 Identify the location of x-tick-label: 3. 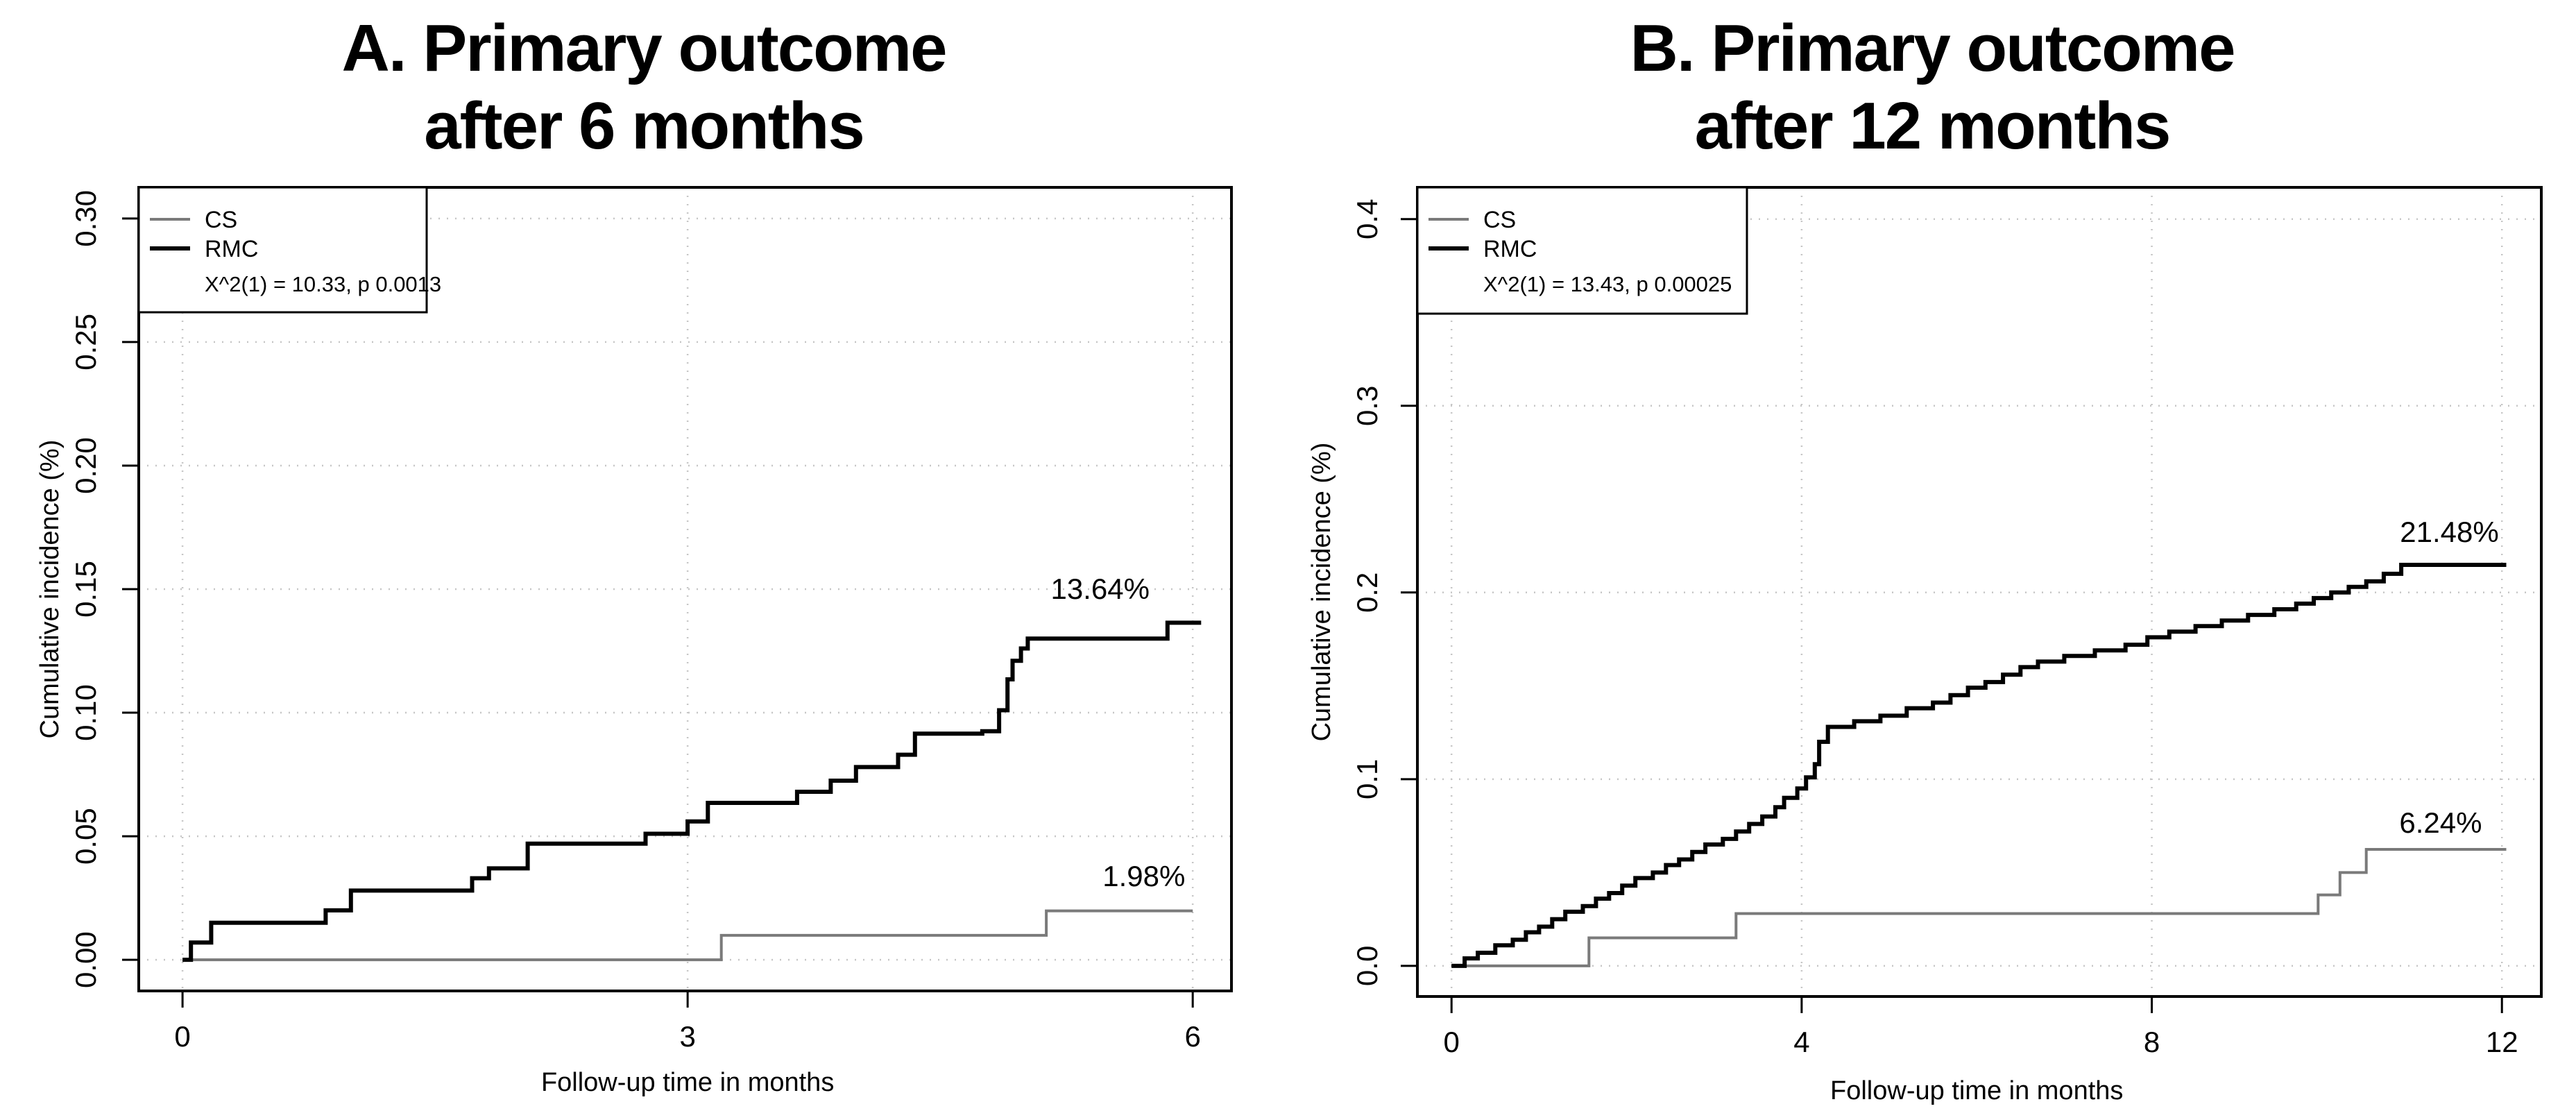
(687, 1036).